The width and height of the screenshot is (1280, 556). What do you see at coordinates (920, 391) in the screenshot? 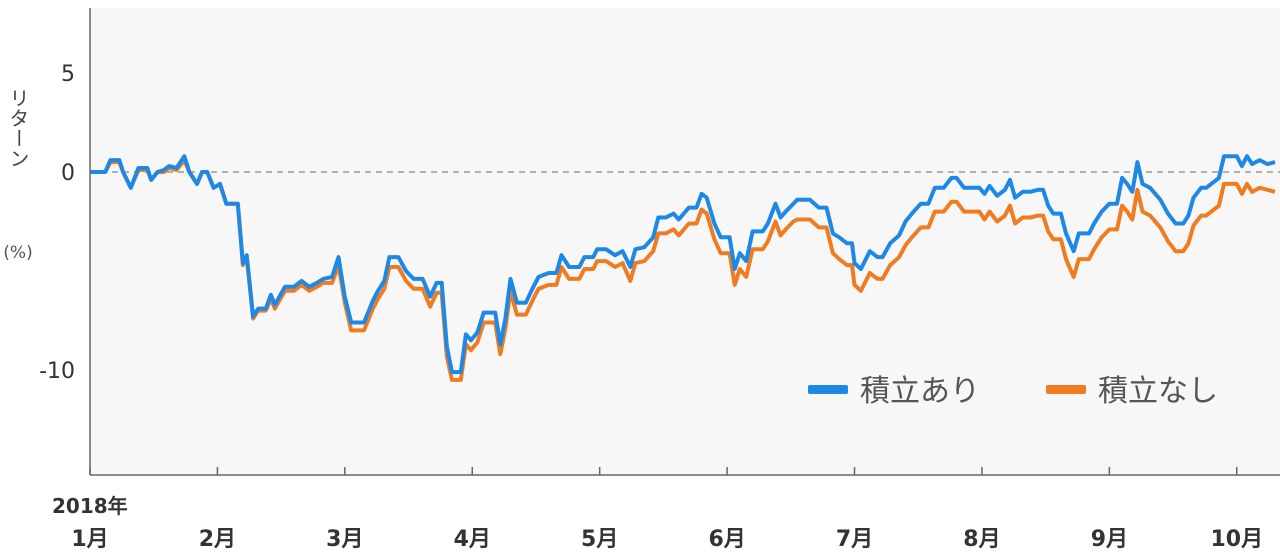
I see `legend-label-with-accumulation: 積立あり` at bounding box center [920, 391].